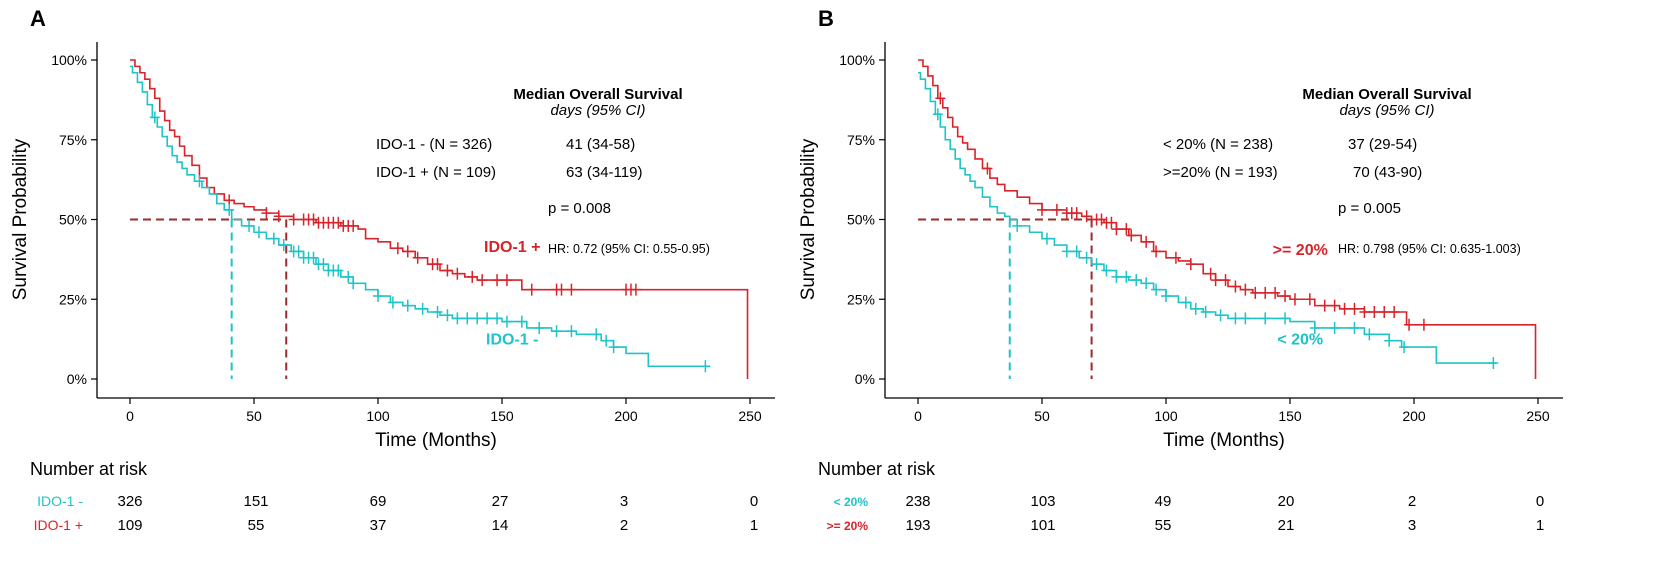  Describe the element at coordinates (1412, 501) in the screenshot. I see `risk-value: 2` at that location.